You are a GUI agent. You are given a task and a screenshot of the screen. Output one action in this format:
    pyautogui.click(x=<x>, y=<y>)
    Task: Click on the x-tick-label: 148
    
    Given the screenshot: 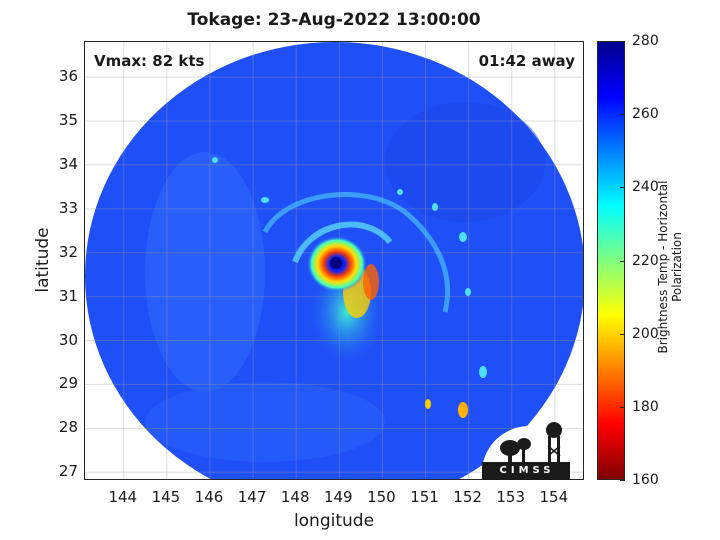 What is the action you would take?
    pyautogui.click(x=295, y=497)
    